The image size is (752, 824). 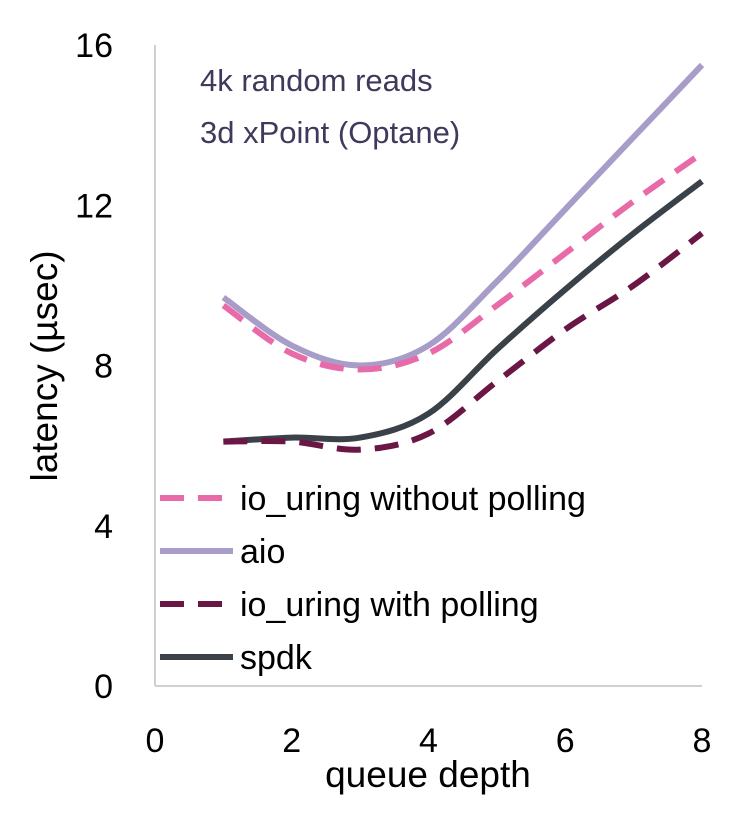 What do you see at coordinates (262, 552) in the screenshot?
I see `legend-label: aio` at bounding box center [262, 552].